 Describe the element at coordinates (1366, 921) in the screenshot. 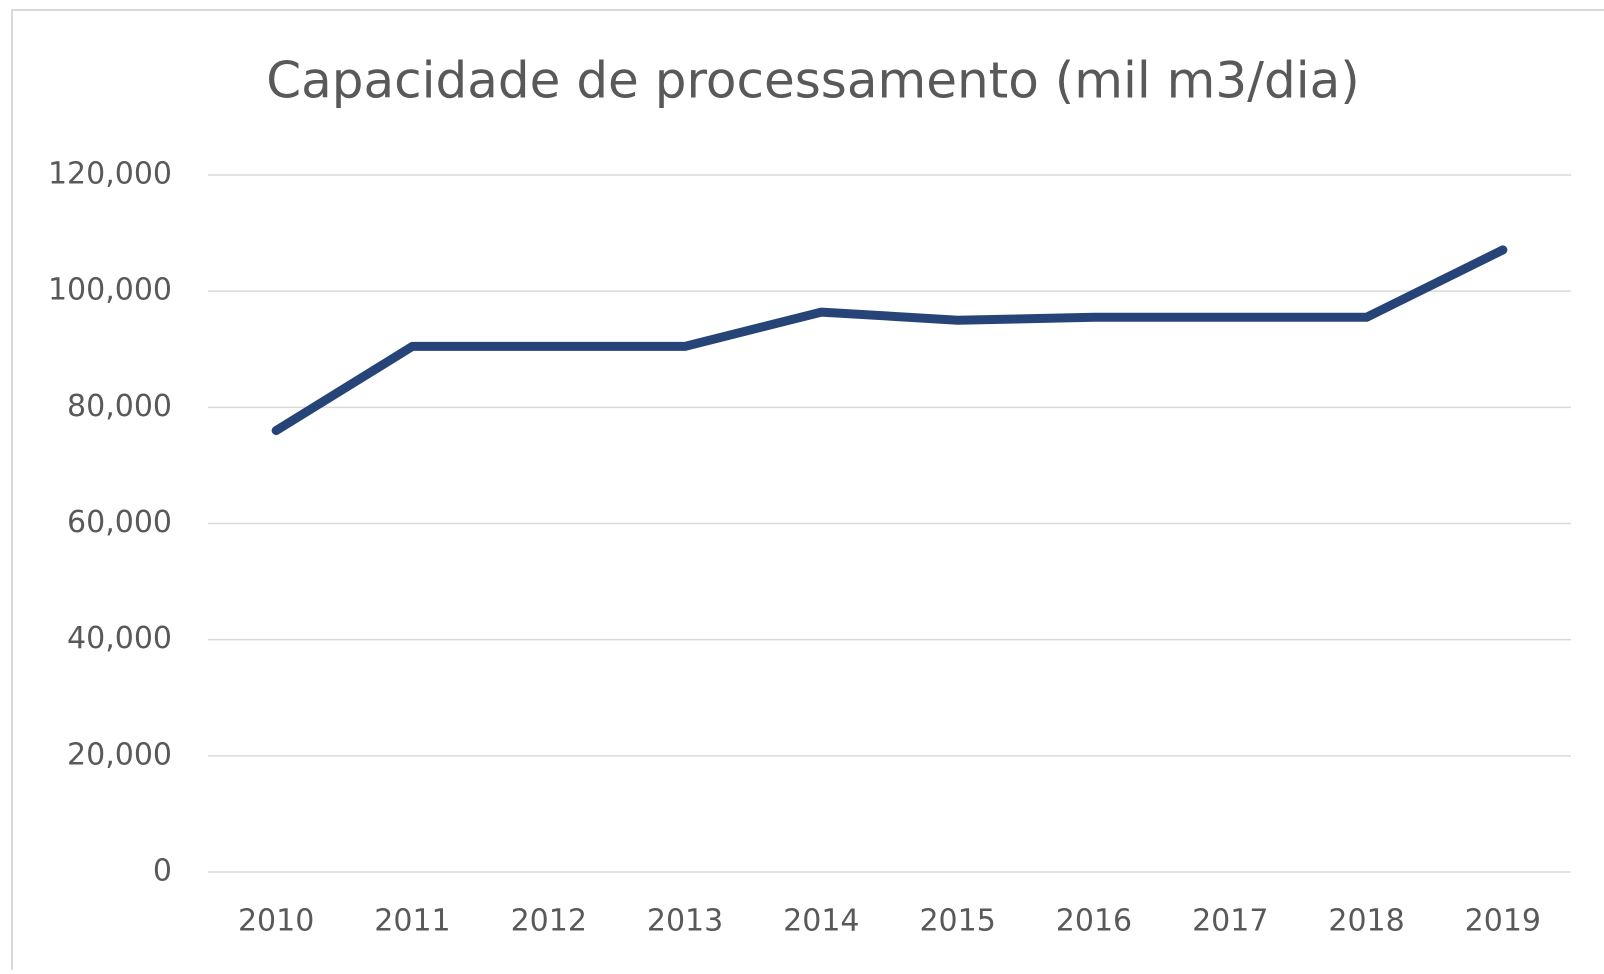

I see `x-tick-label: 2018` at that location.